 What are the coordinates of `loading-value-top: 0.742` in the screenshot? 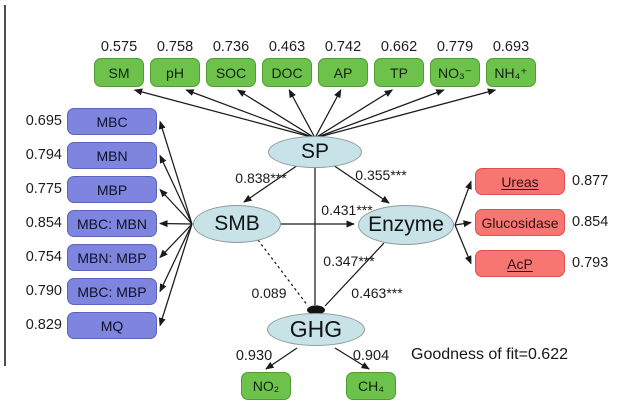 It's located at (343, 47).